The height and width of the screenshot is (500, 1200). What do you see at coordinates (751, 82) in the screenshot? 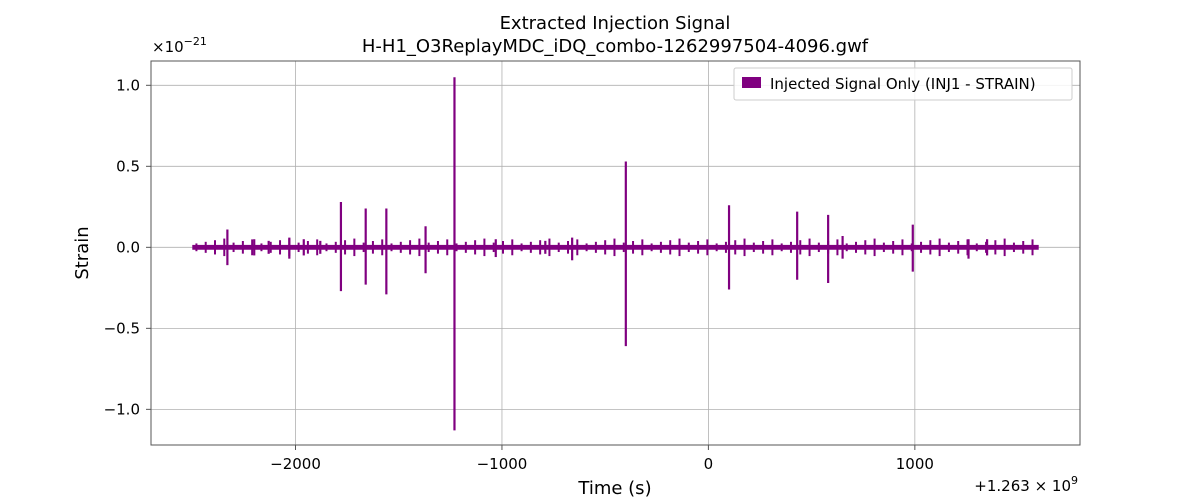
I see `legend-swatch` at bounding box center [751, 82].